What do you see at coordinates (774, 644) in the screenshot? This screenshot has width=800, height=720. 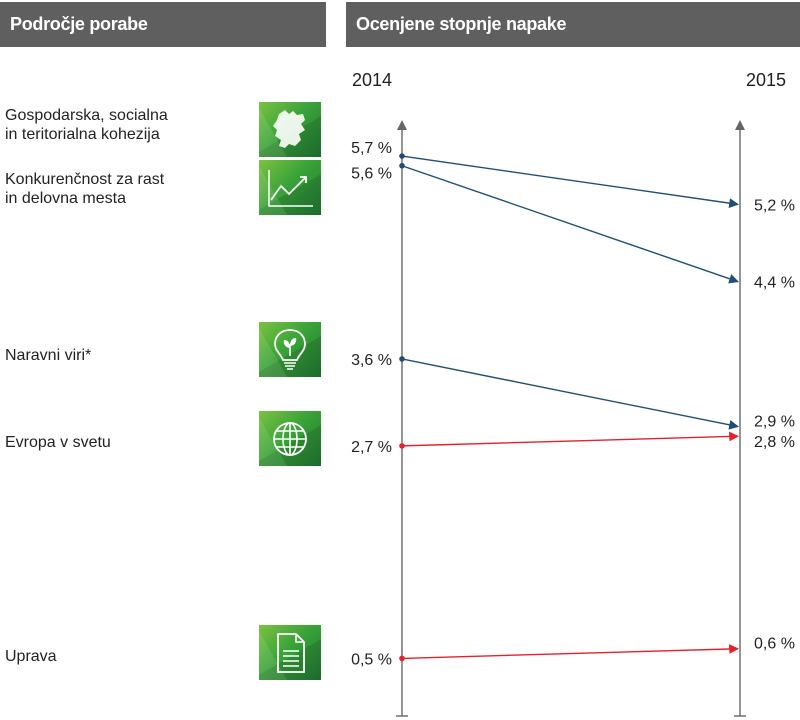 I see `value-label-2015: 0,6 %` at bounding box center [774, 644].